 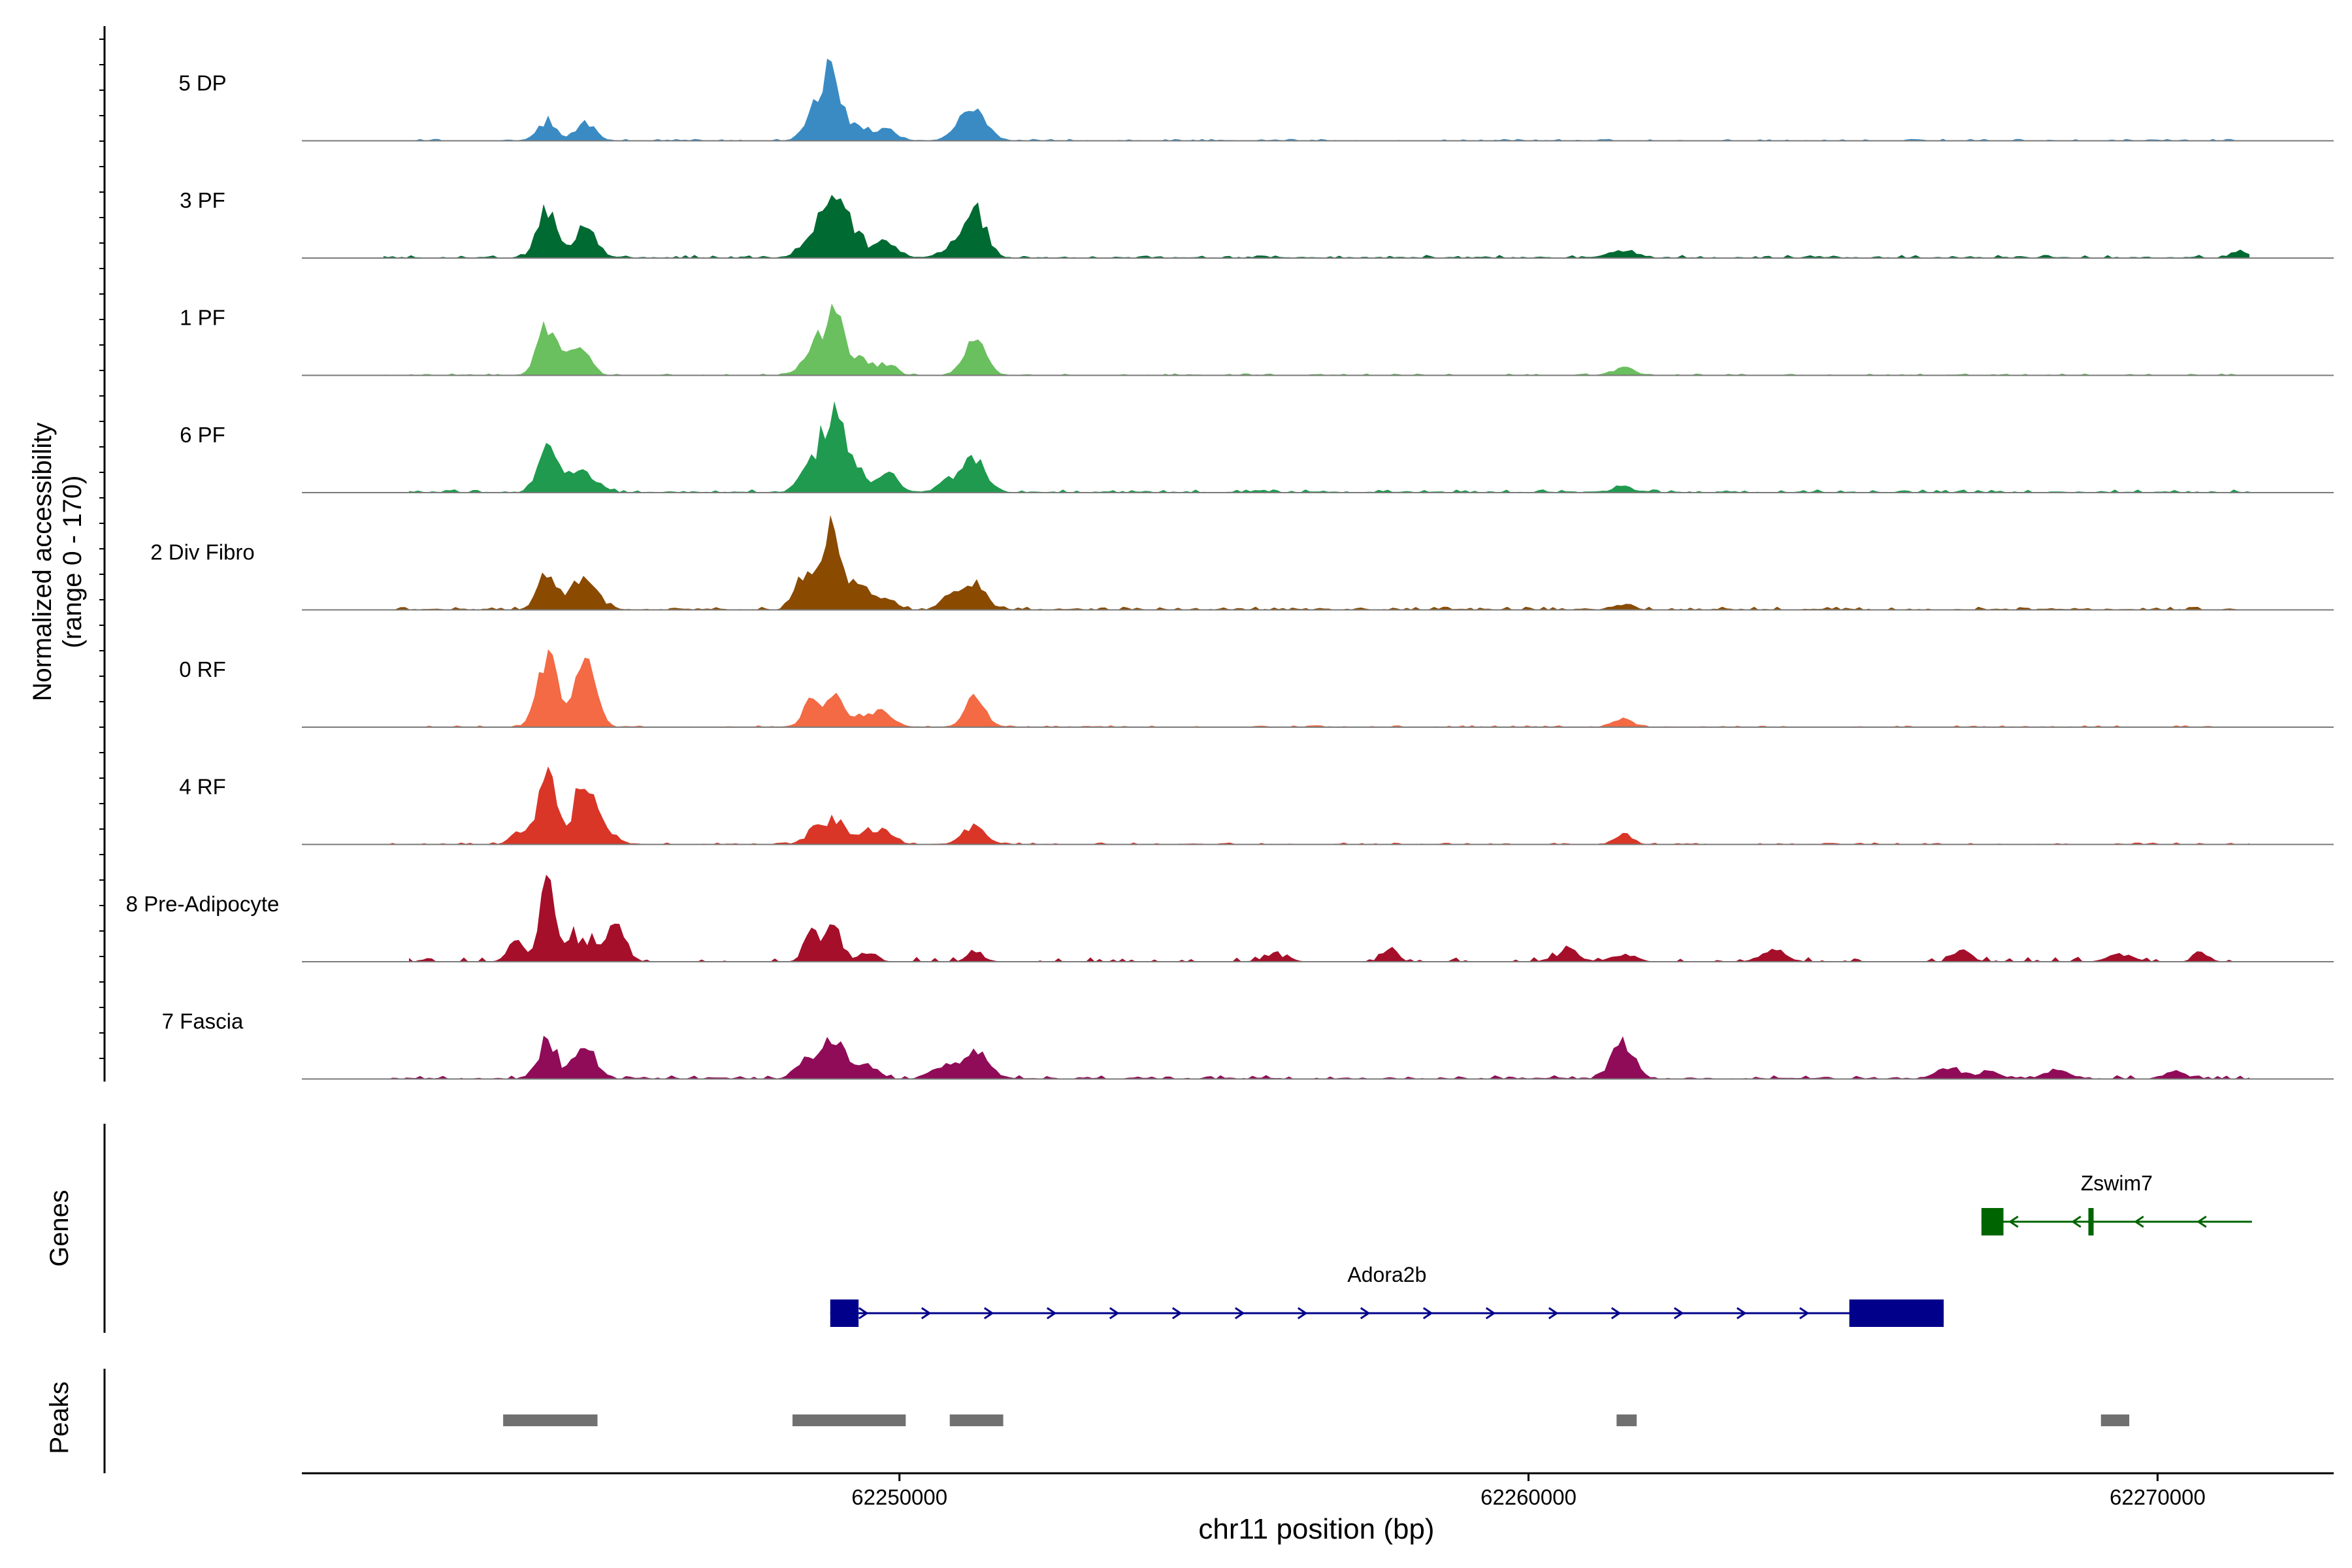 What do you see at coordinates (202, 318) in the screenshot?
I see `track-label: 1 PF` at bounding box center [202, 318].